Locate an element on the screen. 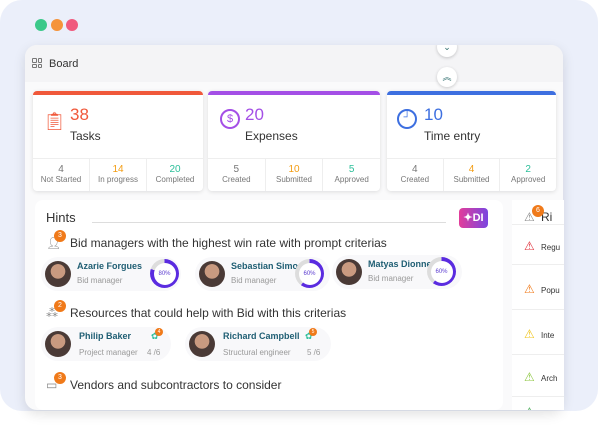 This screenshot has width=600, height=431. expenses-label: Expenses is located at coordinates (271, 136).